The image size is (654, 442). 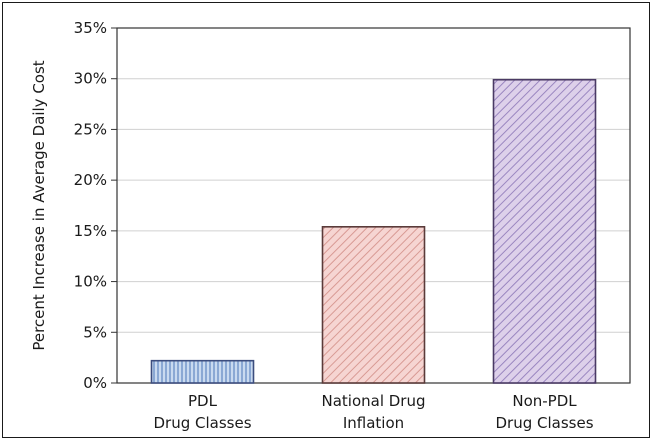 What do you see at coordinates (90, 129) in the screenshot?
I see `y-tick-label: 25%` at bounding box center [90, 129].